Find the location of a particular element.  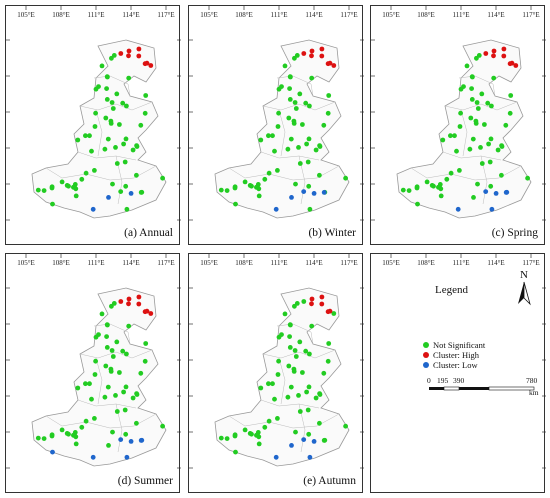

scale-bar is located at coordinates (482, 388).